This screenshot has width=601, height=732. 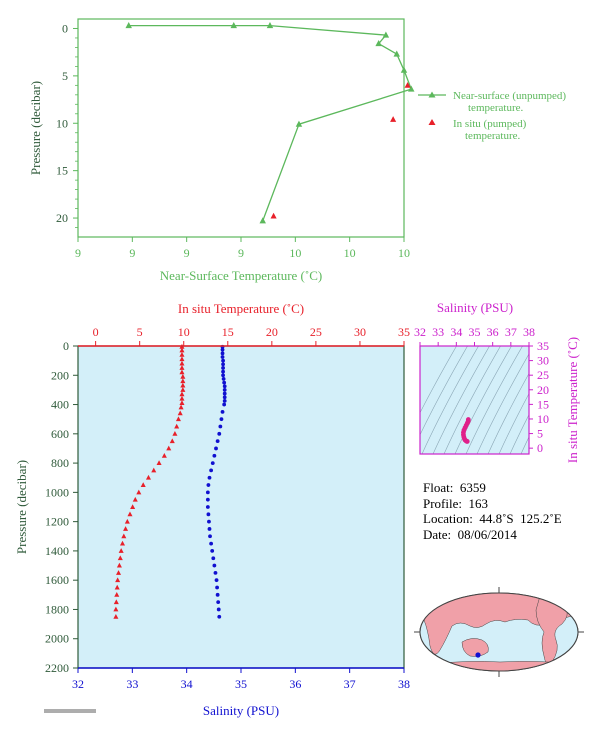 I want to click on profile-bottom-tick-label: 37, so click(x=350, y=684).